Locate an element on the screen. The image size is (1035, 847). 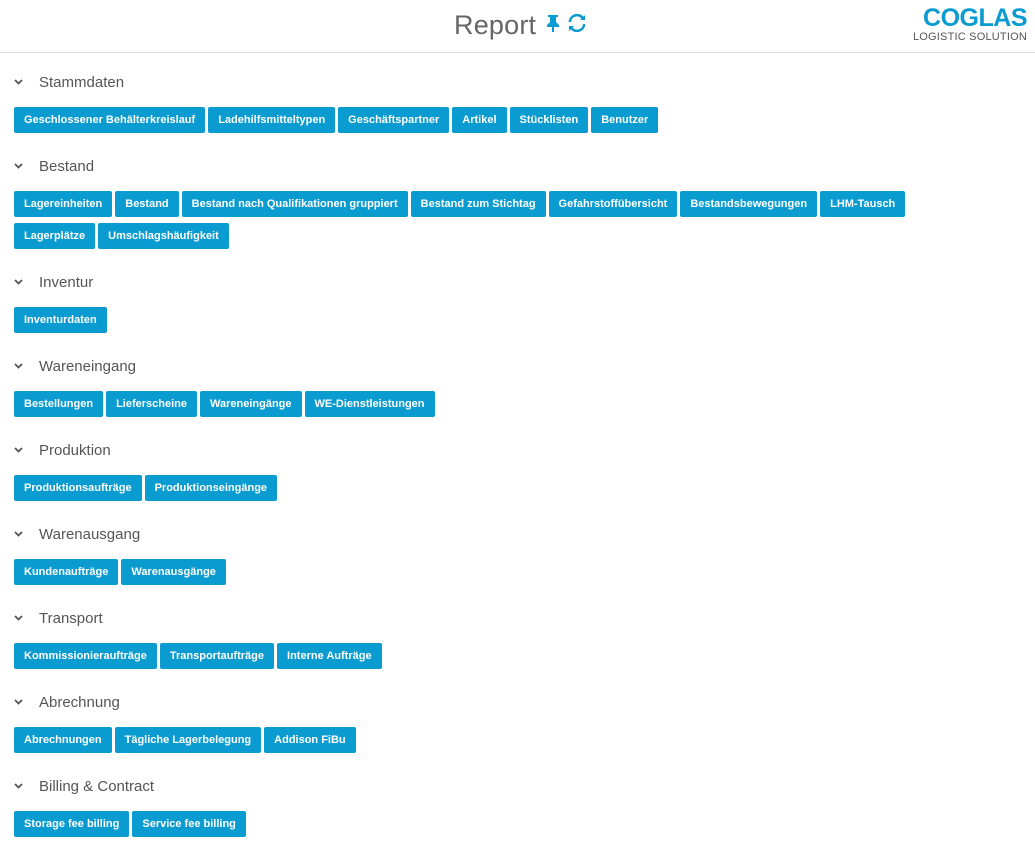
report-button: Wareneingänge is located at coordinates (251, 404).